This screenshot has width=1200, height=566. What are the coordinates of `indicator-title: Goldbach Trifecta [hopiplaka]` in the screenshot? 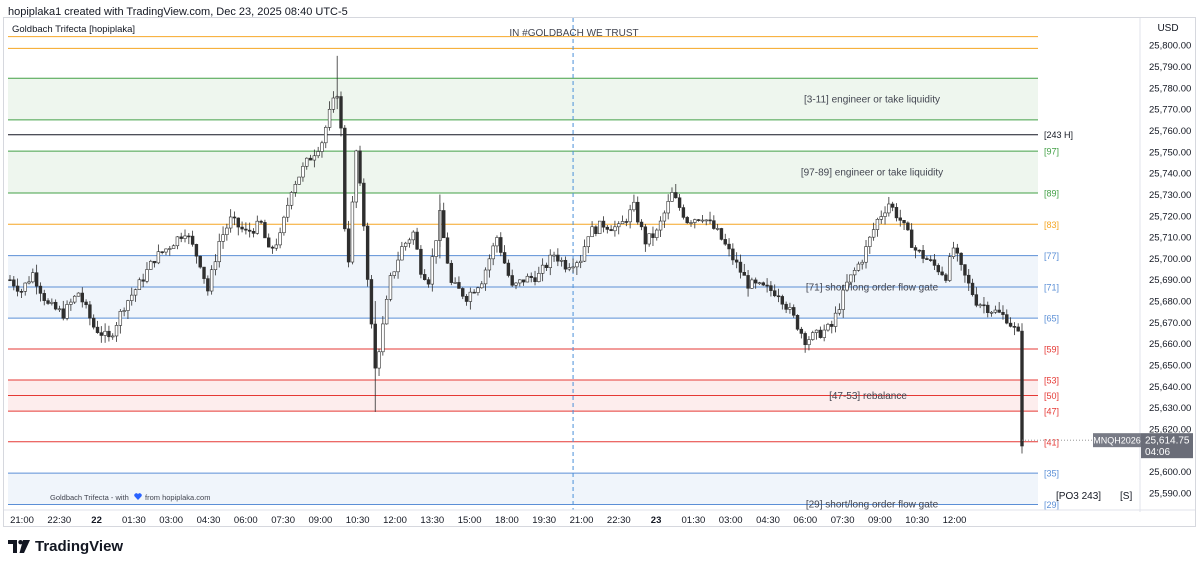 It's located at (73, 29).